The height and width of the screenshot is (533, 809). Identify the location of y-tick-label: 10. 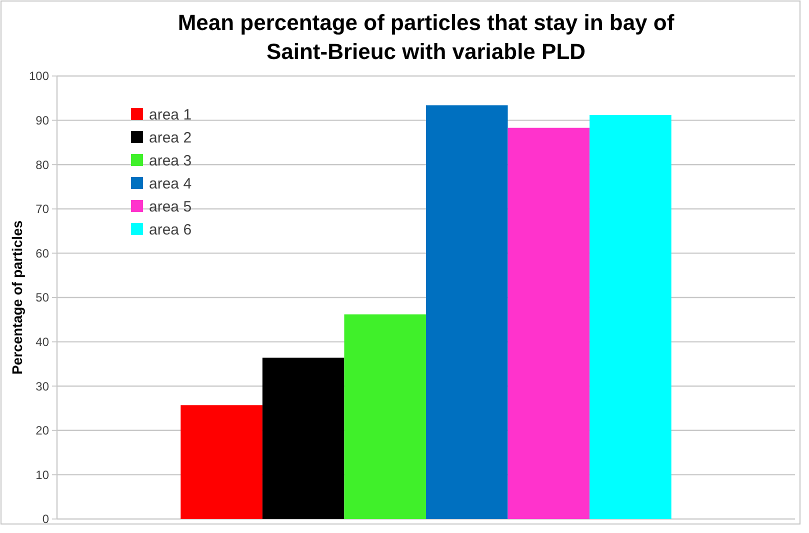
(43, 475).